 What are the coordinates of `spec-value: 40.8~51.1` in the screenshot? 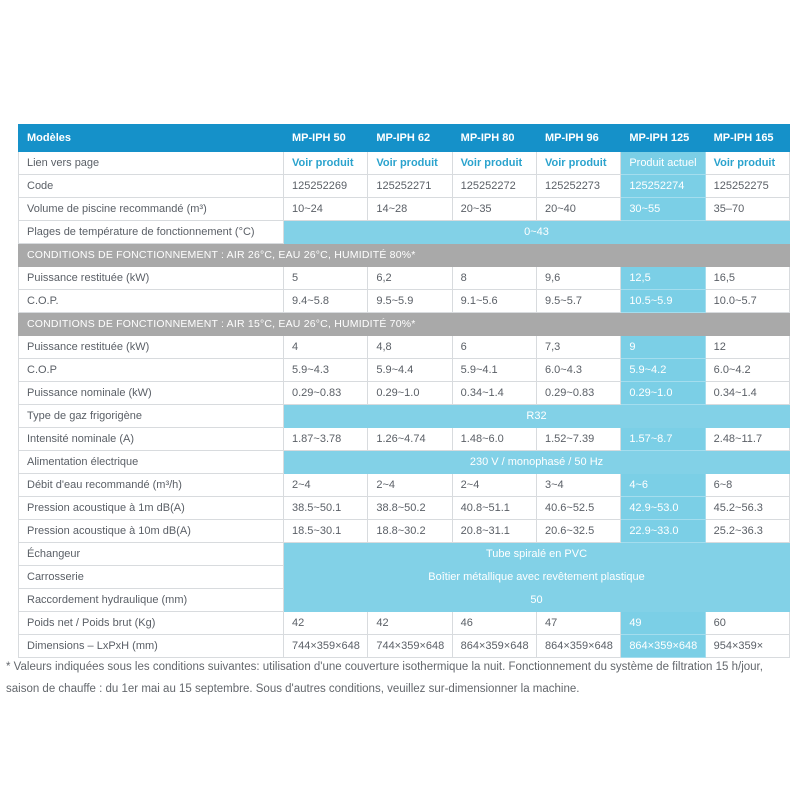 It's located at (494, 508).